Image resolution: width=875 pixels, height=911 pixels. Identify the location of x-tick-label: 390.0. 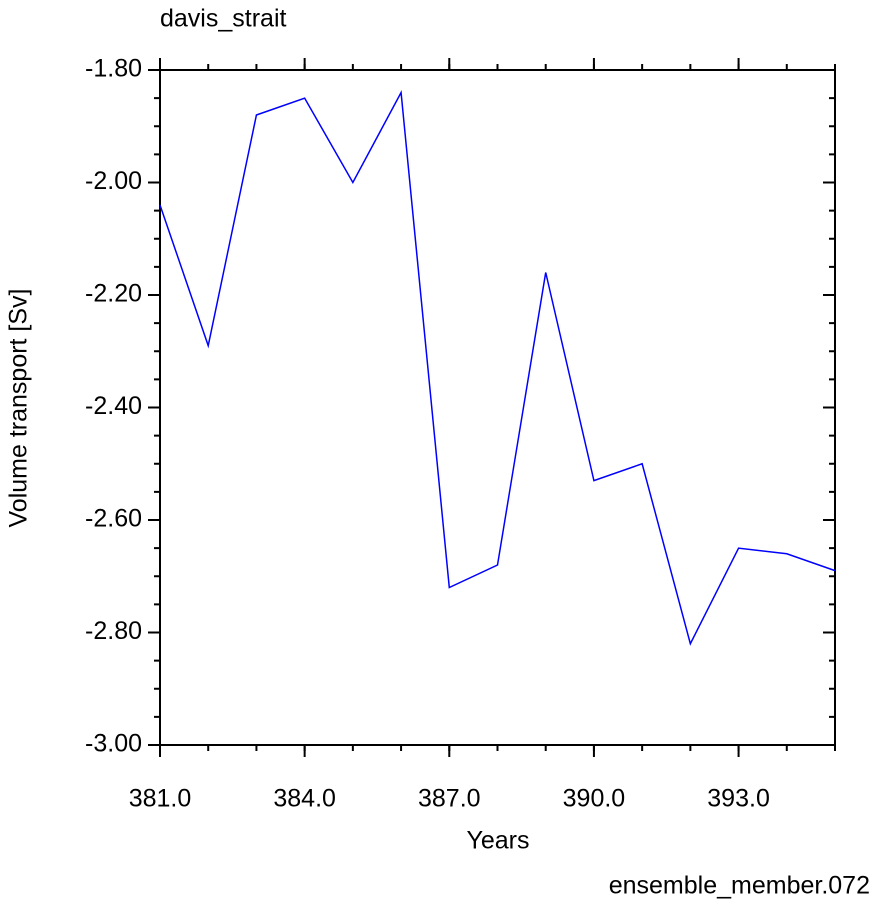
(594, 799).